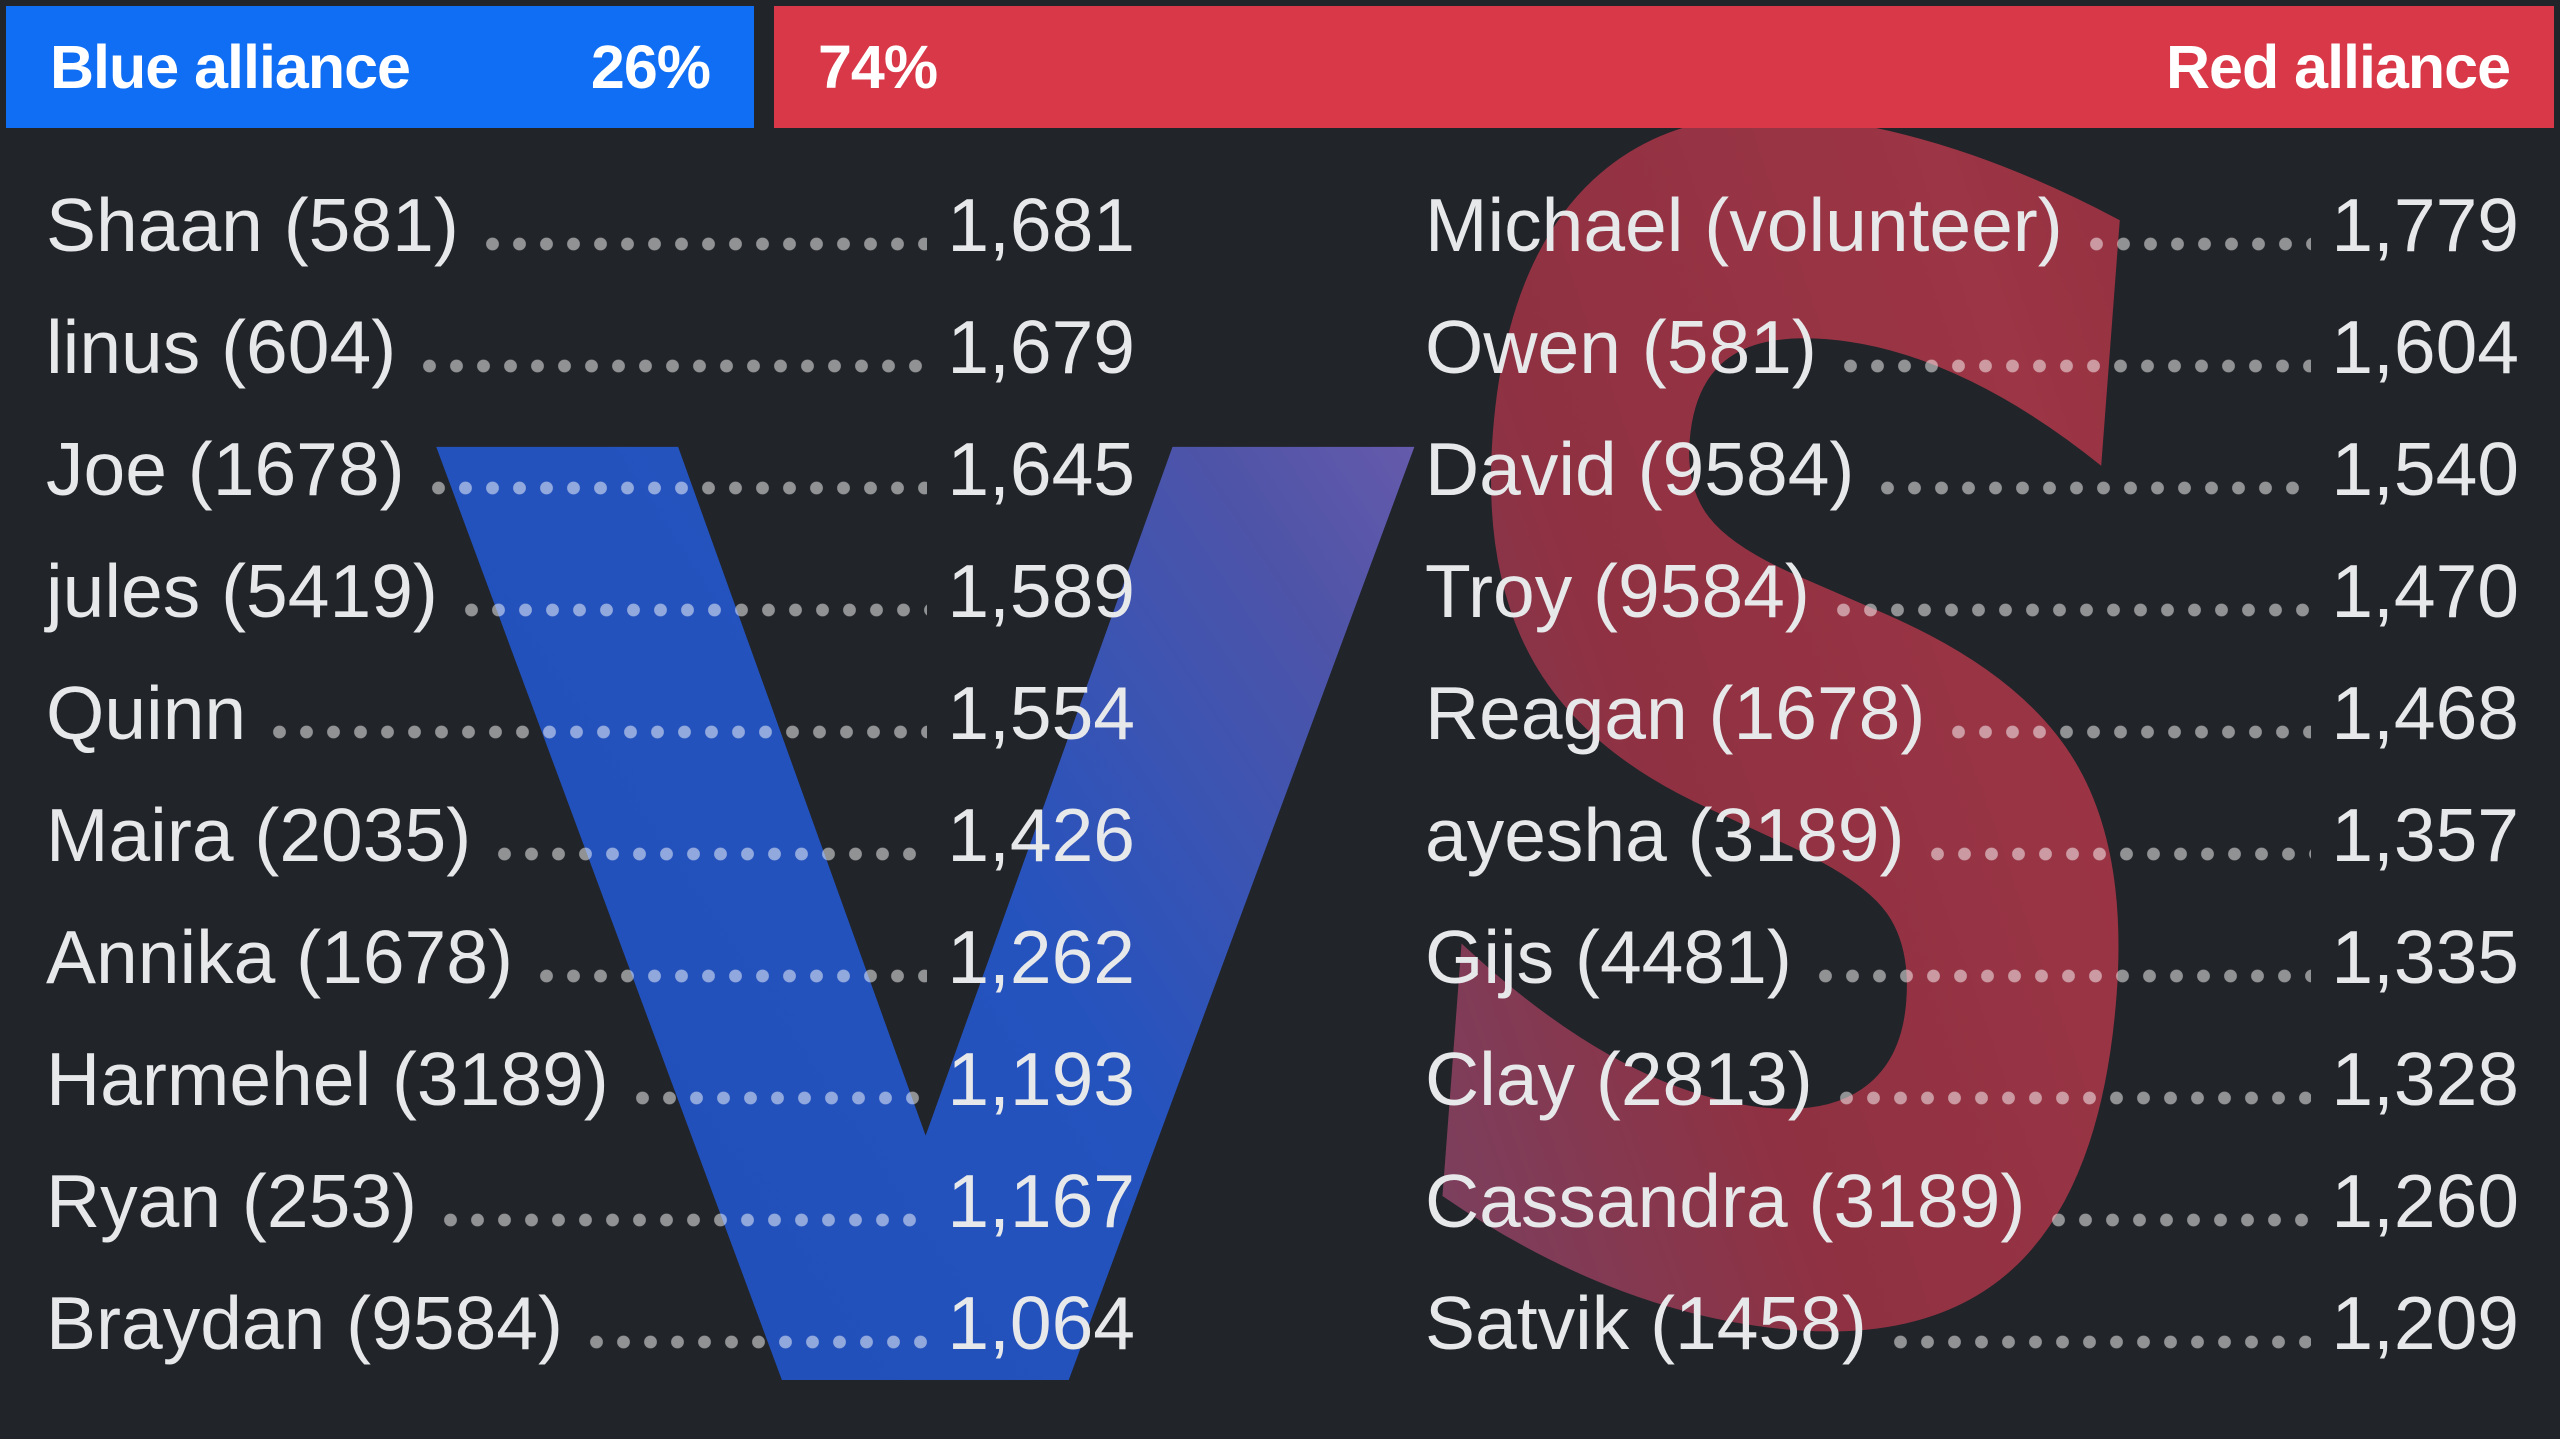  Describe the element at coordinates (242, 591) in the screenshot. I see `player-name: jules (5419)` at that location.